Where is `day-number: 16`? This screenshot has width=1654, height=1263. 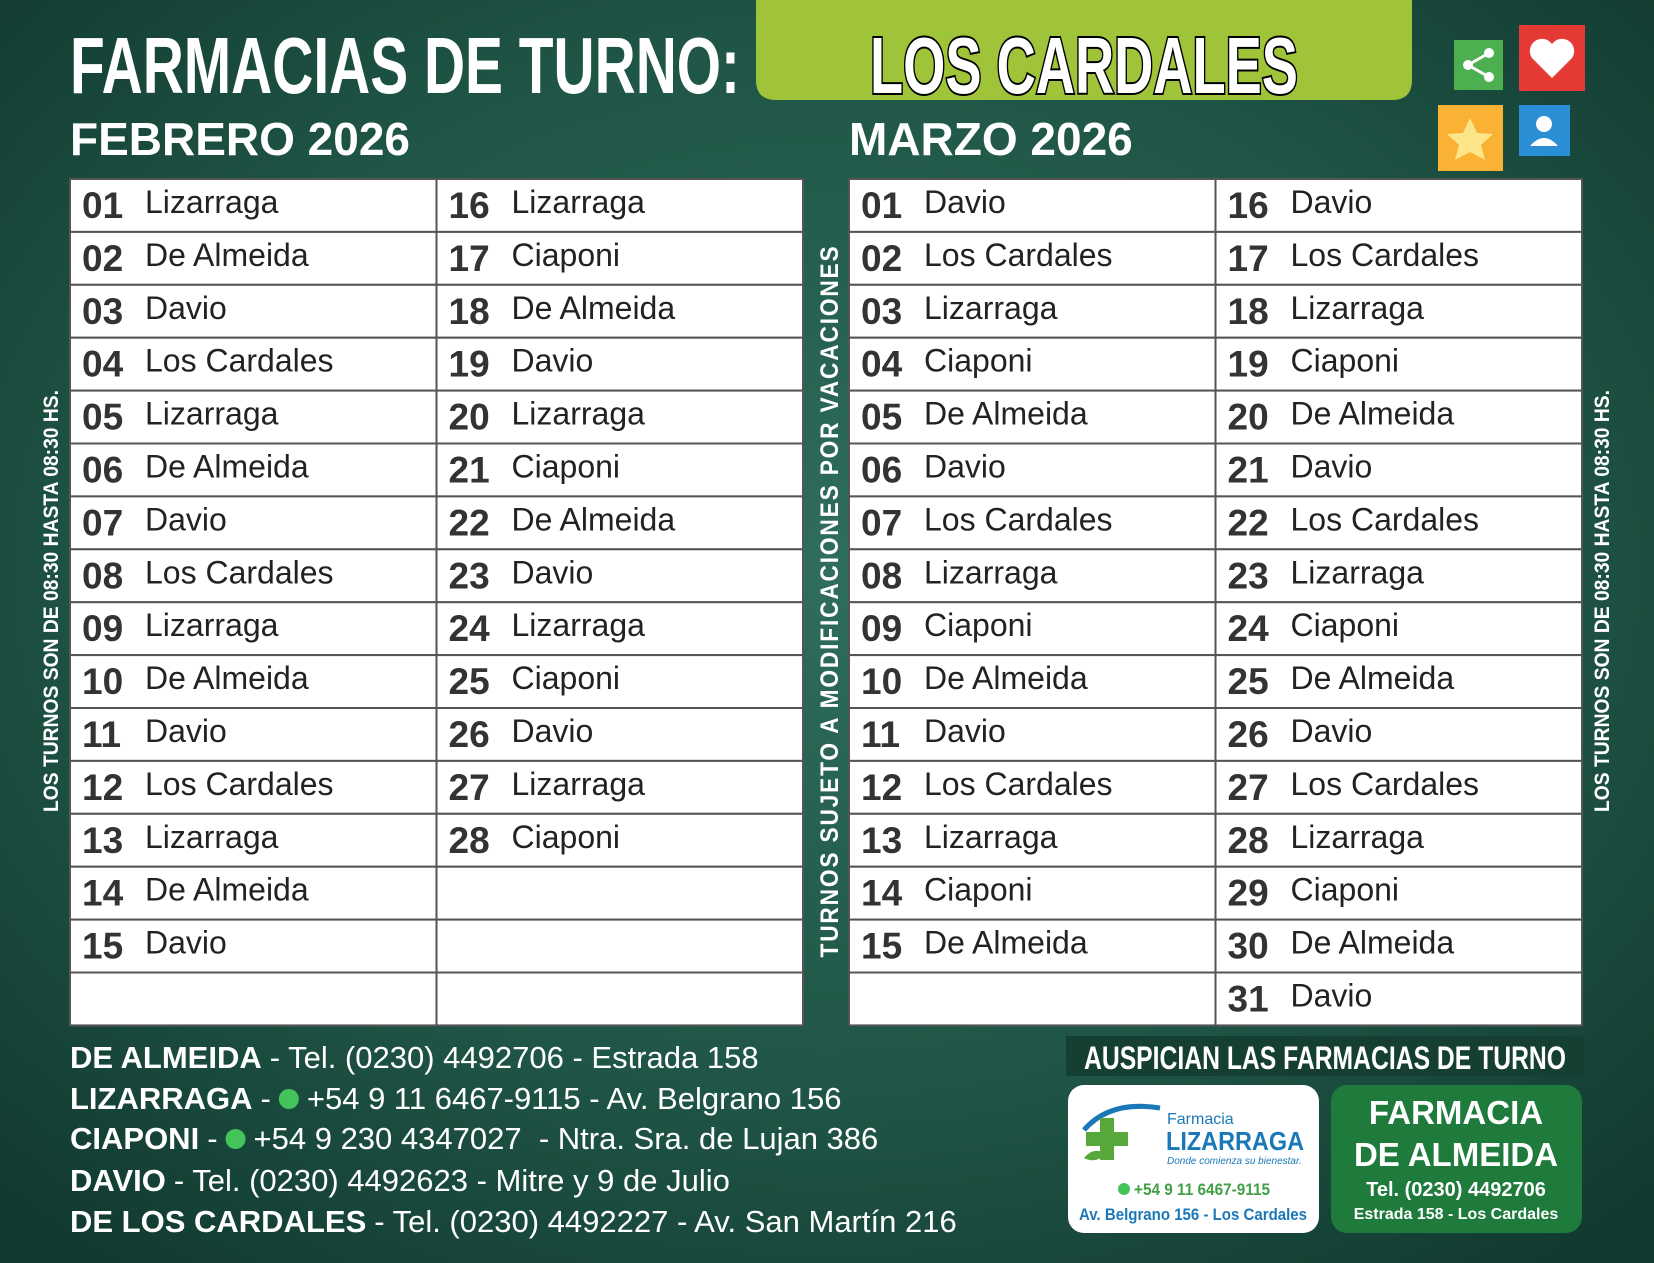 day-number: 16 is located at coordinates (1248, 205).